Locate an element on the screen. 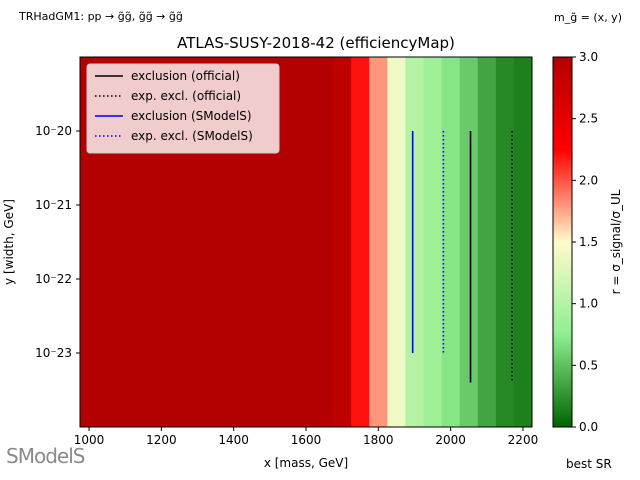  y-tick-label: 10⁻22 is located at coordinates (53, 279).